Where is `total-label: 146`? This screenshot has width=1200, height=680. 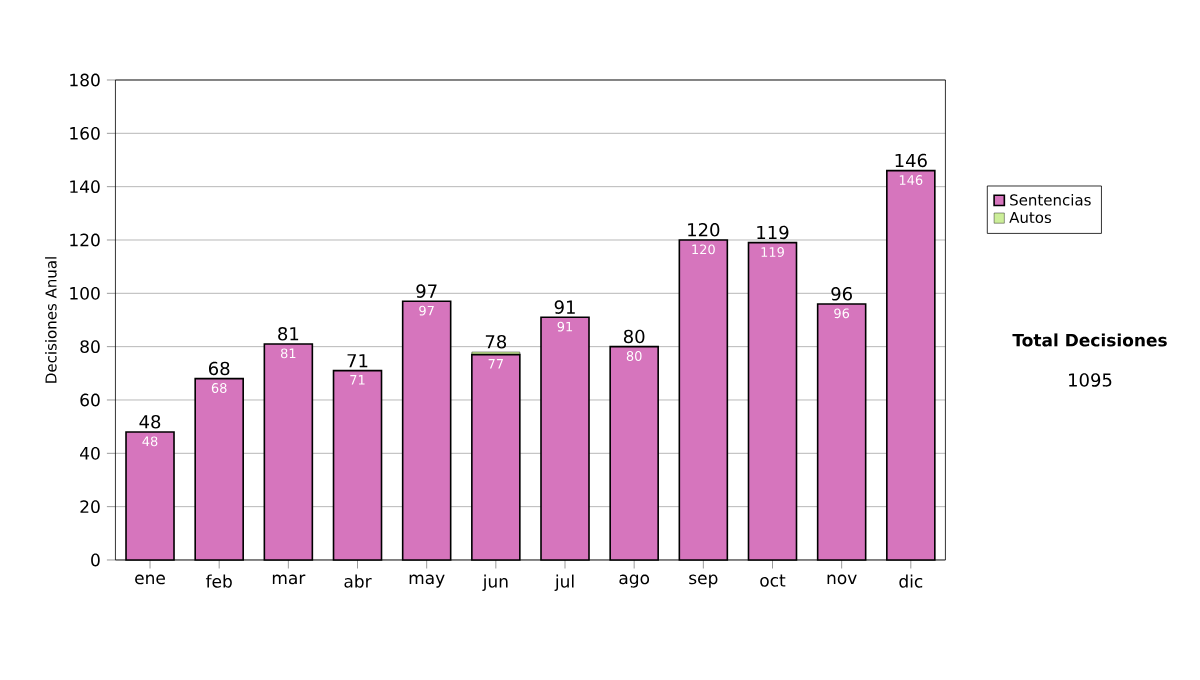 total-label: 146 is located at coordinates (911, 160).